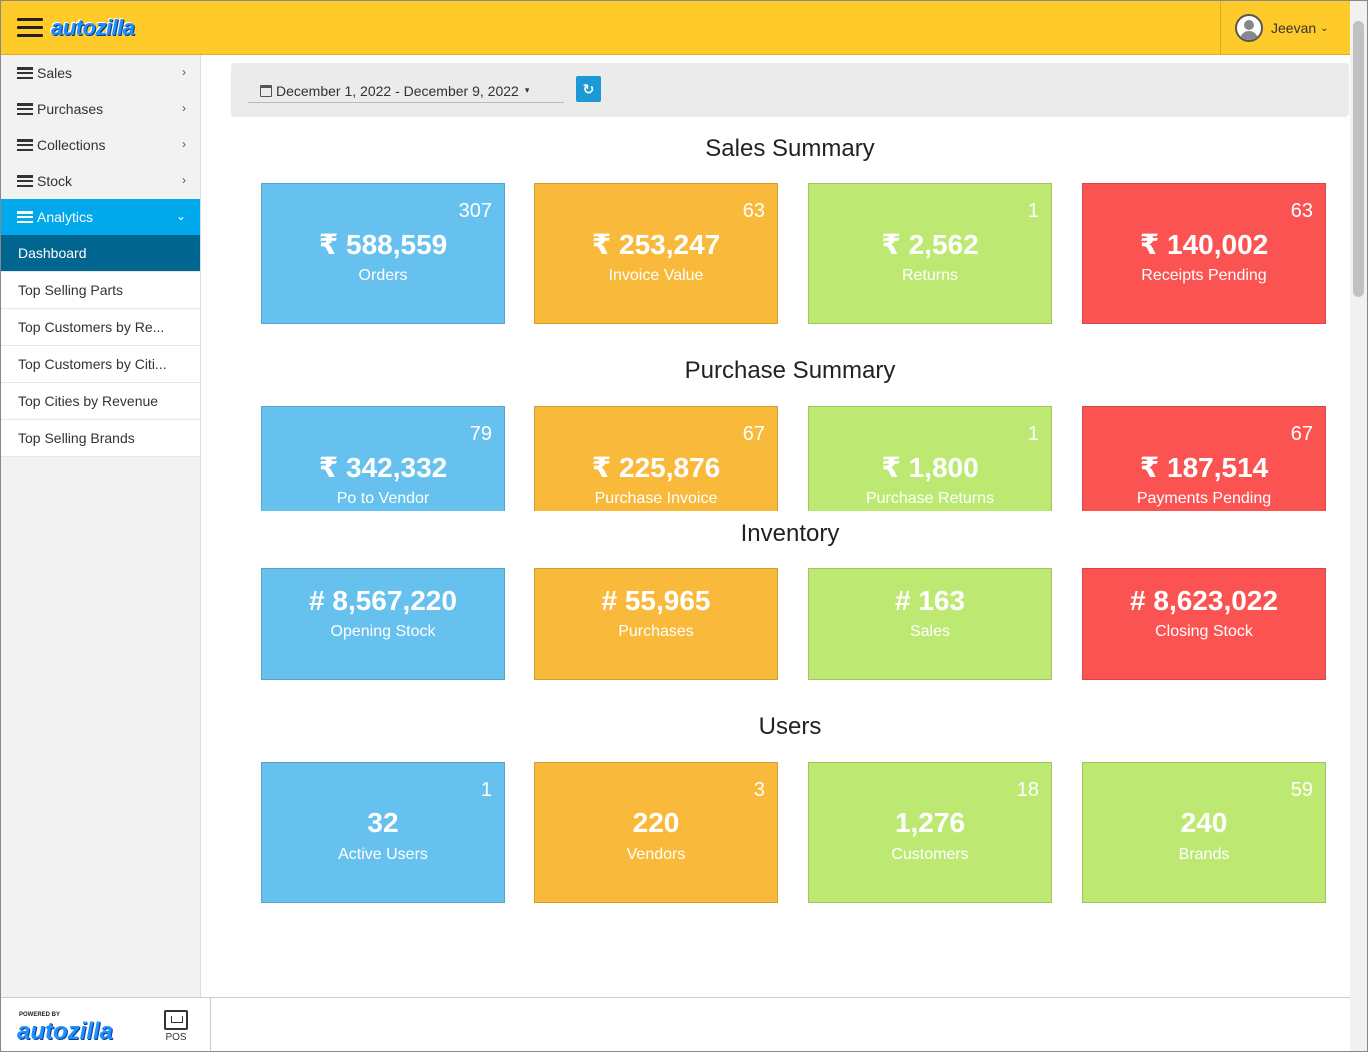  I want to click on sidebar-item-label: Sales, so click(55, 73).